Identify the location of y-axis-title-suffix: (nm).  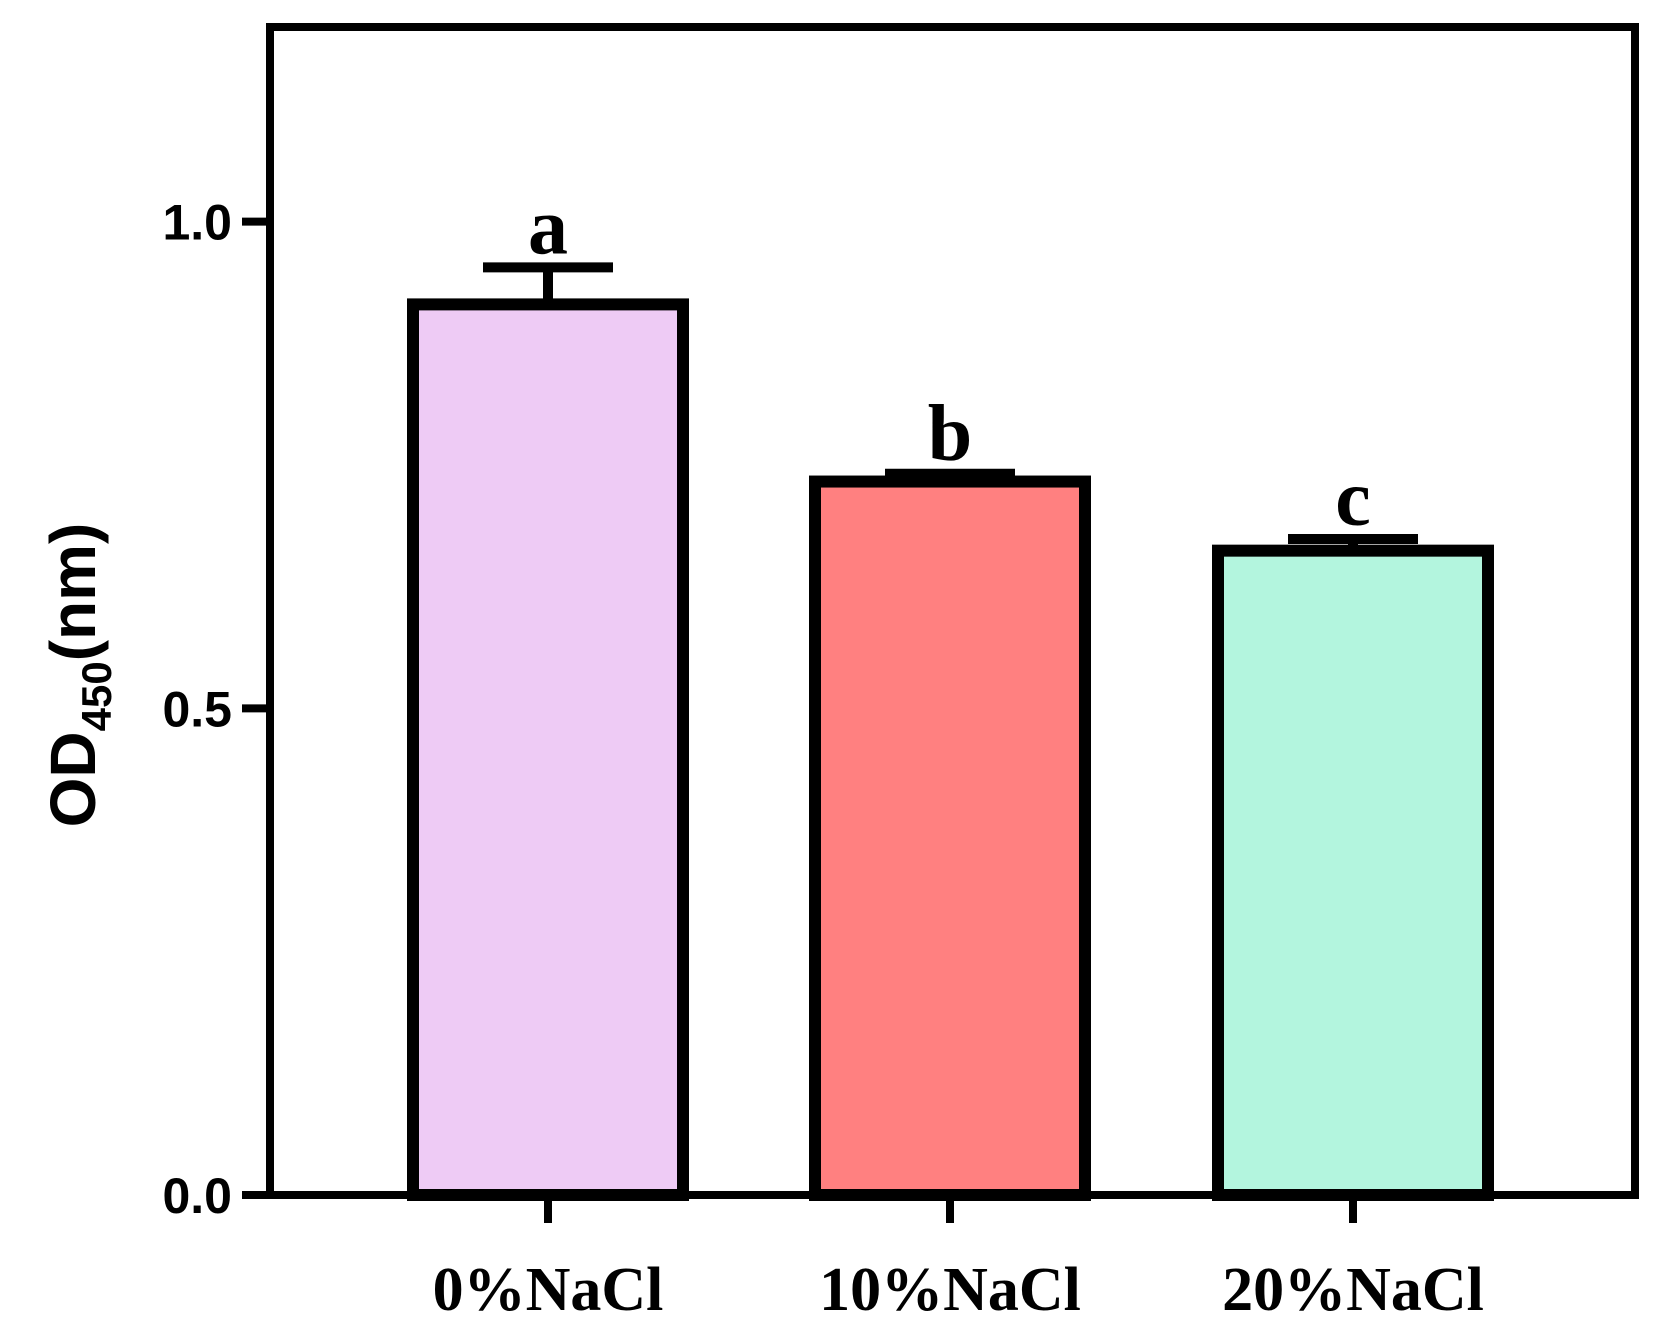
(73, 592).